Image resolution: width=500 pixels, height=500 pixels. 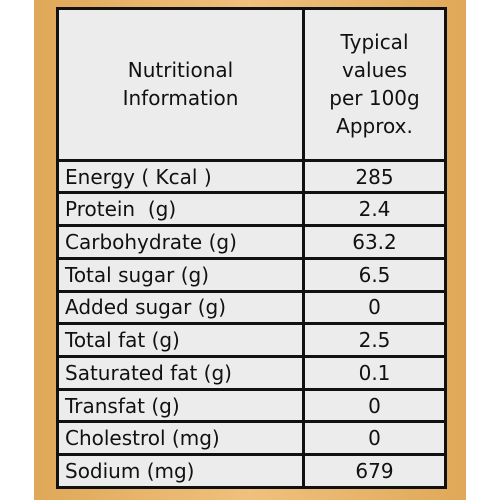 I want to click on nutrient-value: 2.4, so click(x=374, y=209).